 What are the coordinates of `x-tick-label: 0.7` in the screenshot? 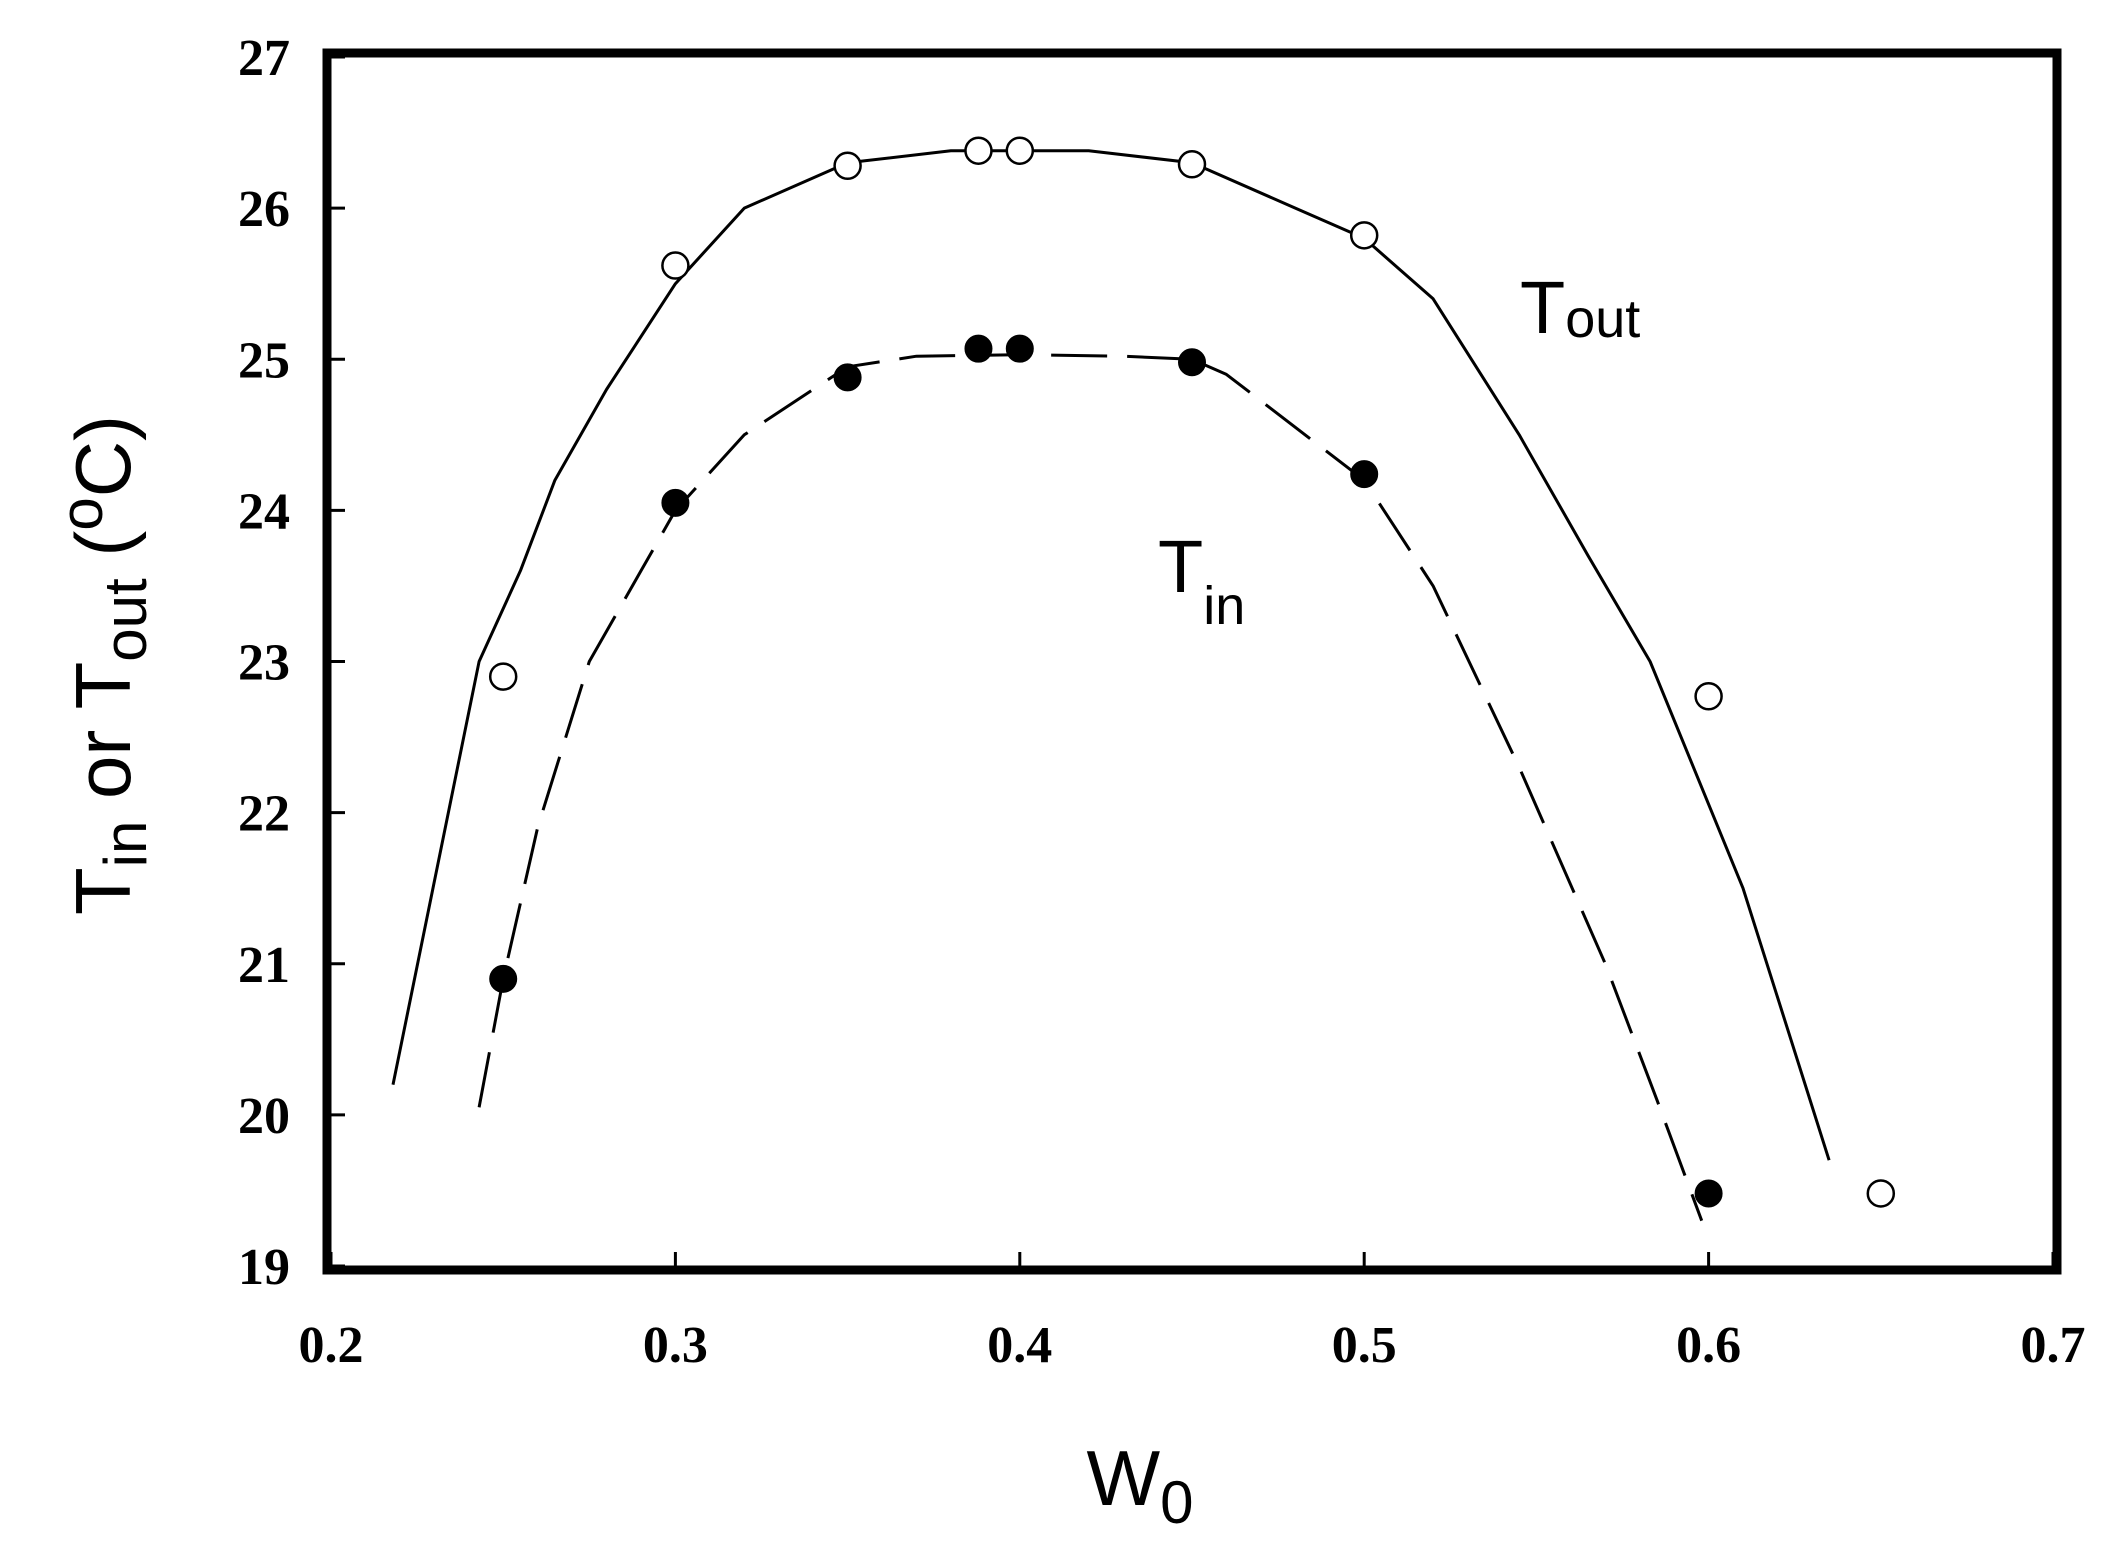 It's located at (2053, 1345).